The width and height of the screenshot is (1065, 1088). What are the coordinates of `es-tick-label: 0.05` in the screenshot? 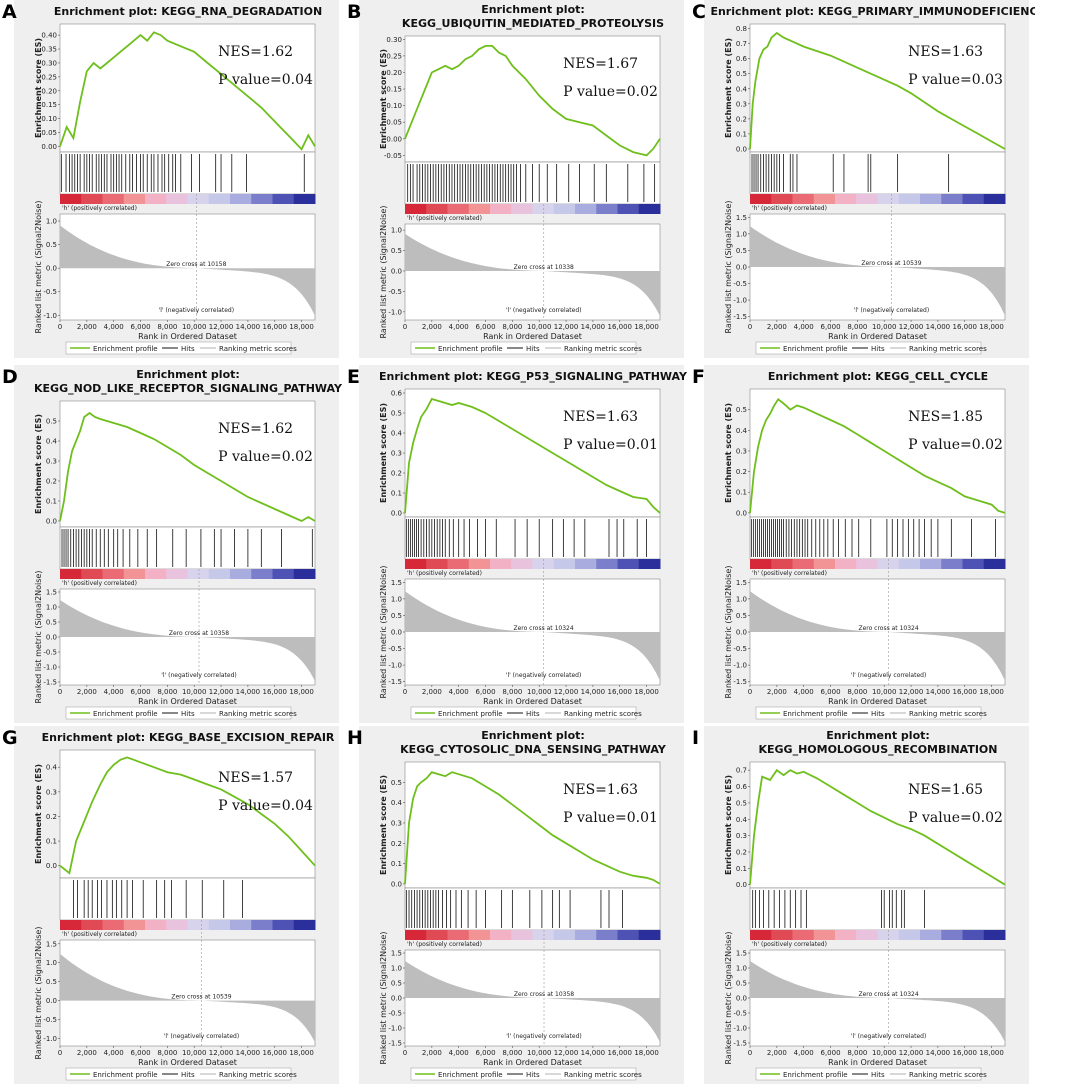 It's located at (394, 123).